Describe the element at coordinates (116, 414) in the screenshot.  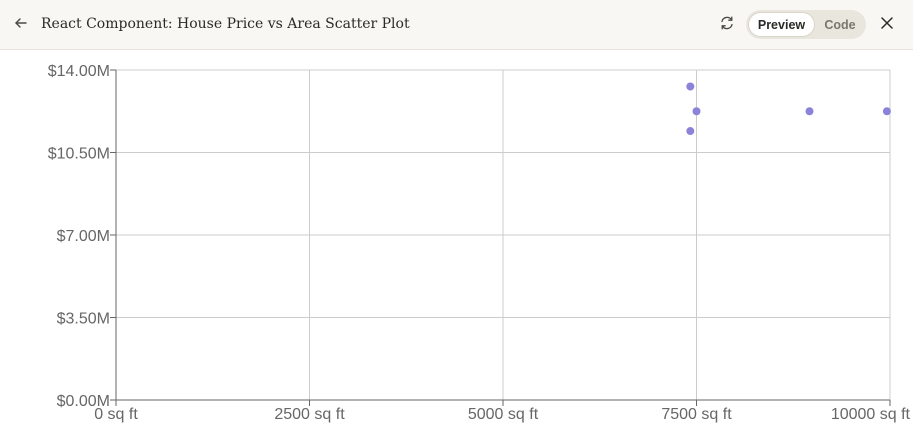
I see `x-tick-label: 0 sq ft` at that location.